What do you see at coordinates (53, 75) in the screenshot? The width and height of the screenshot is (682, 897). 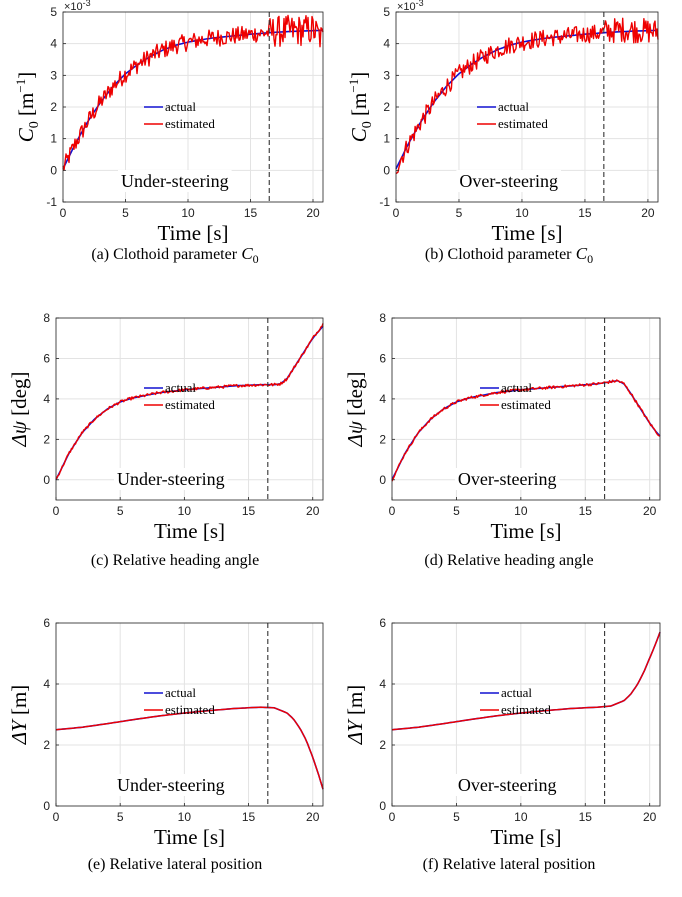 I see `y-tick-label: 3` at bounding box center [53, 75].